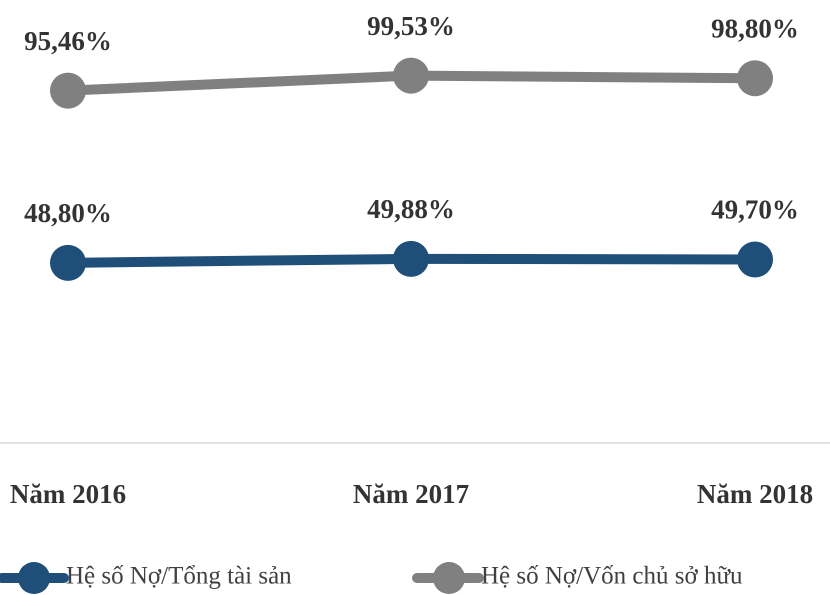  I want to click on data-label: 99,53%, so click(411, 26).